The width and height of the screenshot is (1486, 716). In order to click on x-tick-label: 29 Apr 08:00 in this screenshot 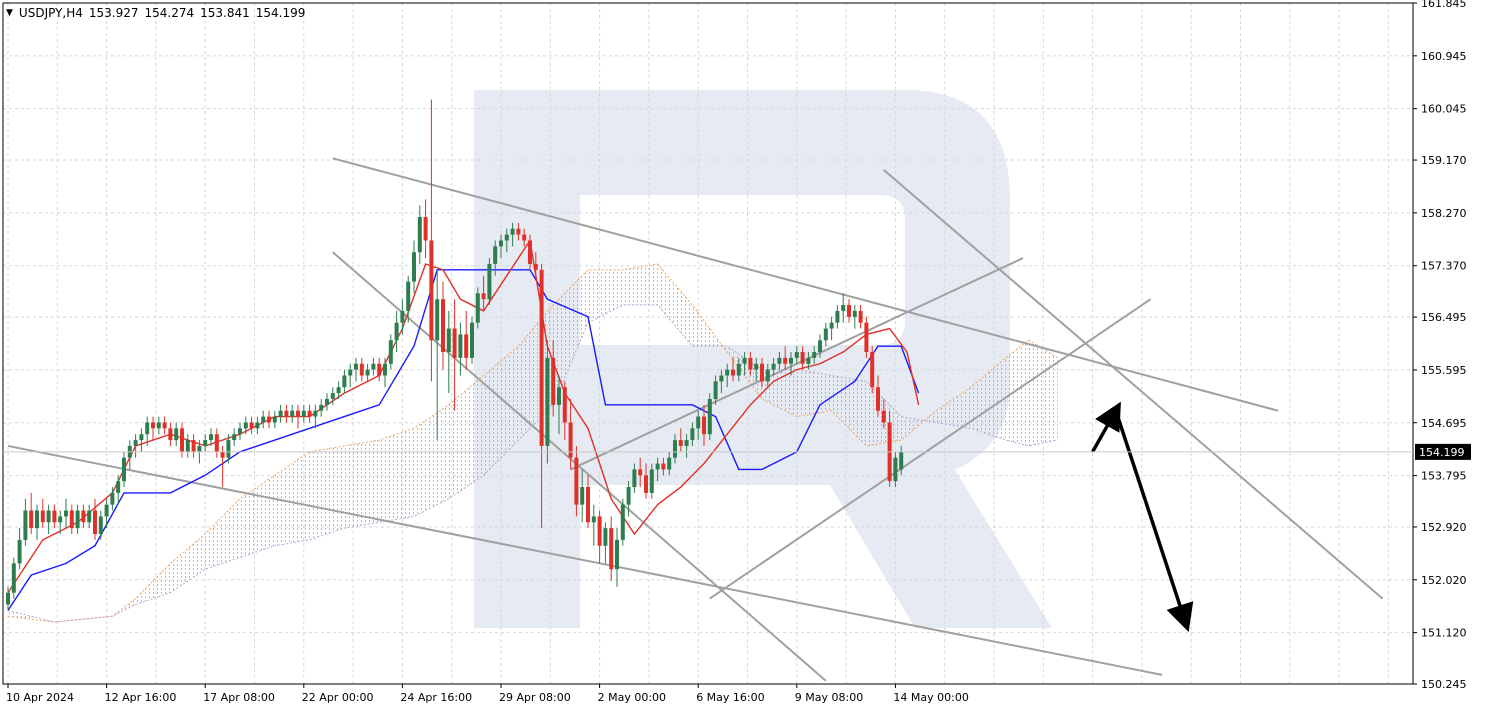, I will do `click(535, 697)`.